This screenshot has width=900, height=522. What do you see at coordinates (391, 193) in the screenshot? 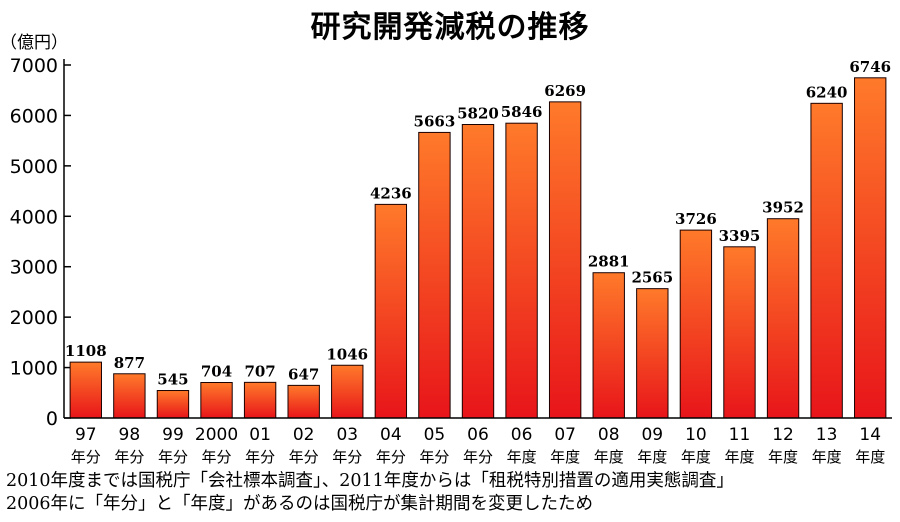
I see `bar-value-label: 4236` at bounding box center [391, 193].